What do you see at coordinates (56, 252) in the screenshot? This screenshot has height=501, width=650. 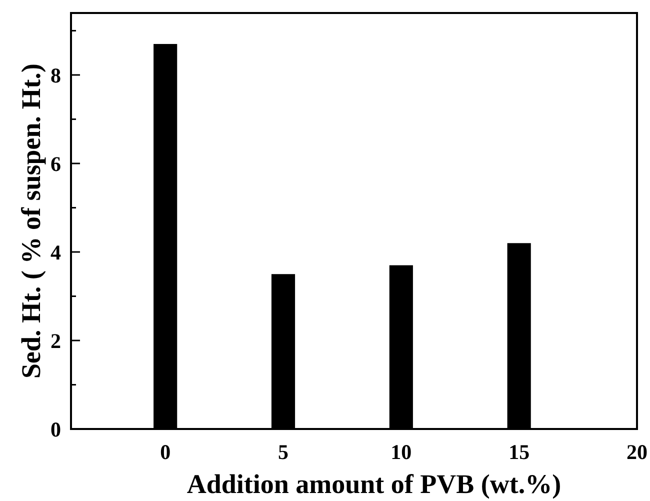 I see `y-tick-label: 4` at bounding box center [56, 252].